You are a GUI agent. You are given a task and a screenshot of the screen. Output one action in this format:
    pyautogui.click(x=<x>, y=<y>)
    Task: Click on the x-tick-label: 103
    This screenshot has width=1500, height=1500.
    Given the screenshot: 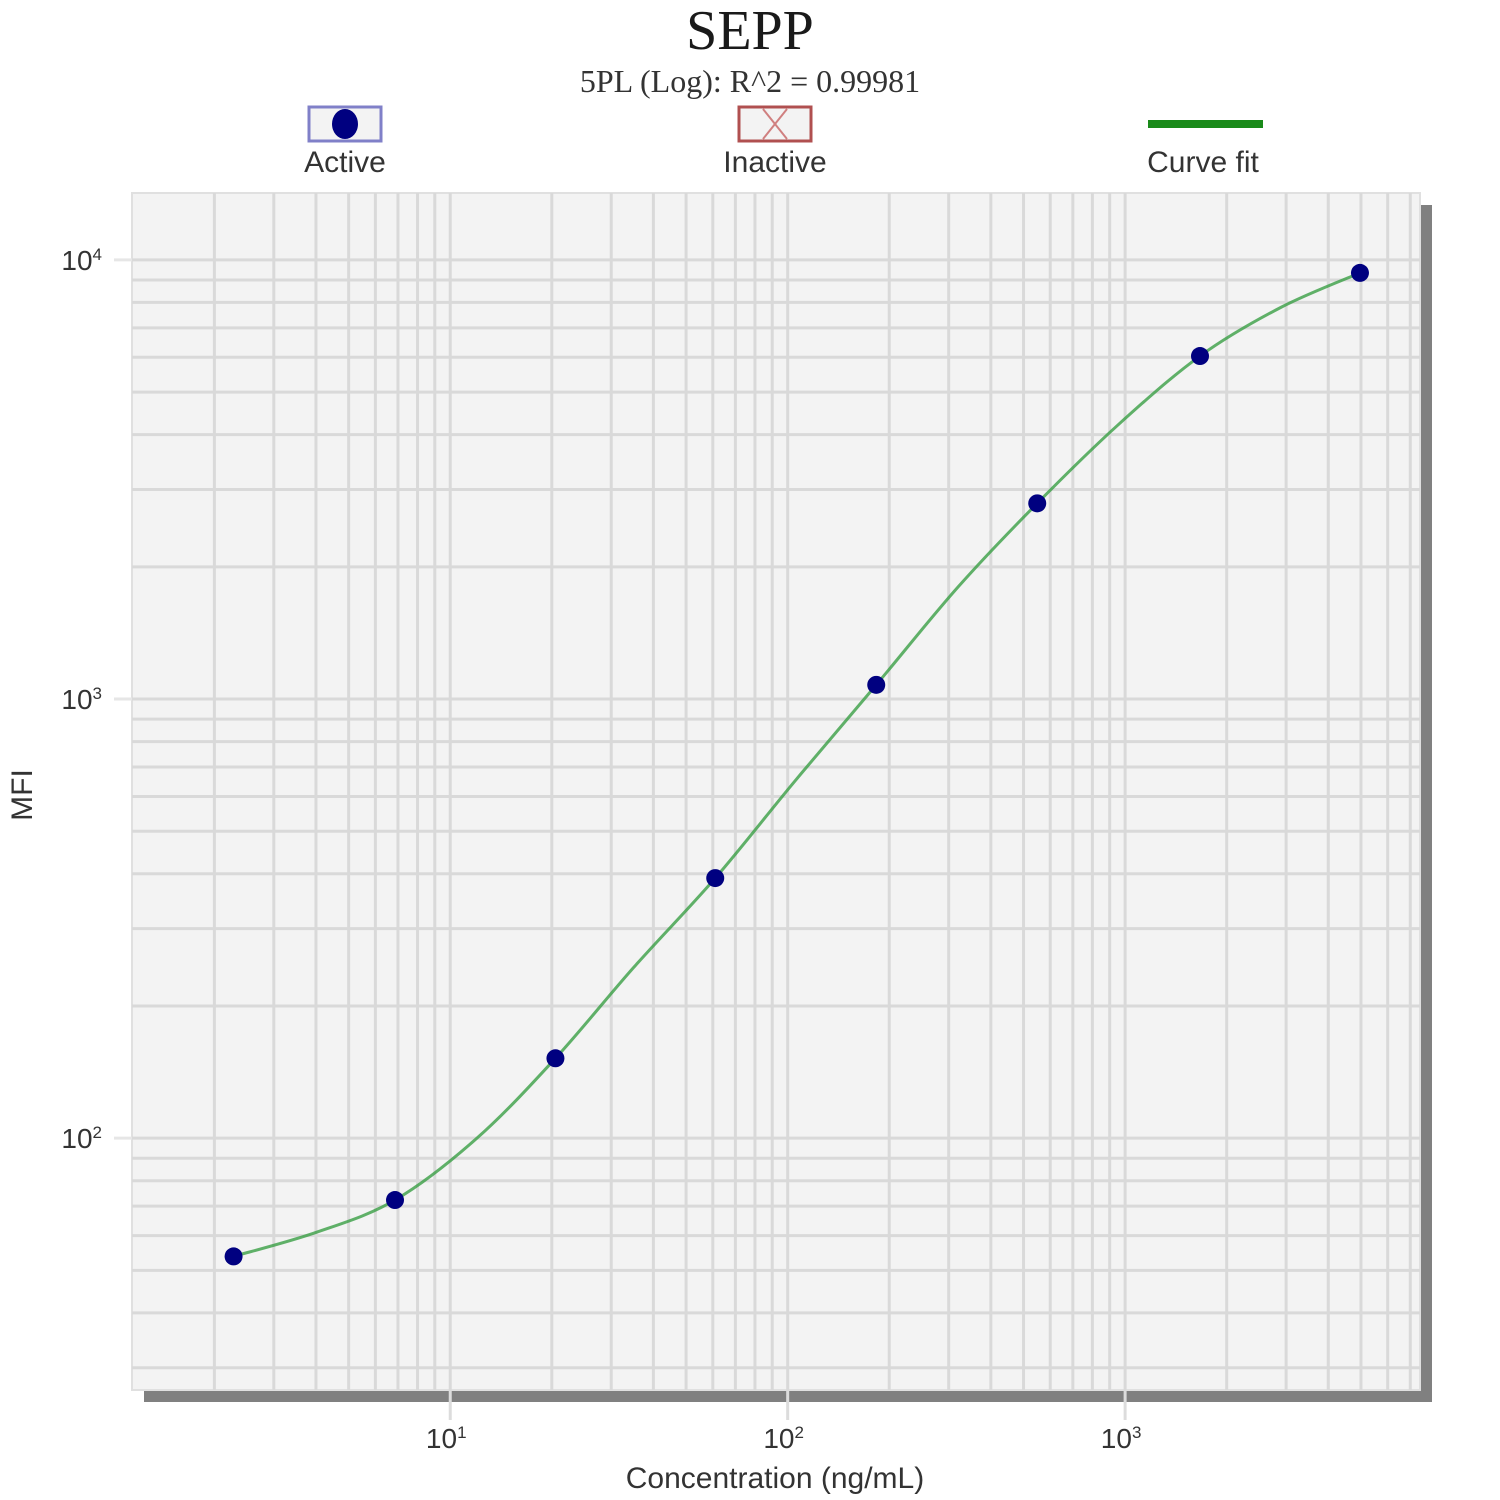 What is the action you would take?
    pyautogui.click(x=1121, y=1438)
    